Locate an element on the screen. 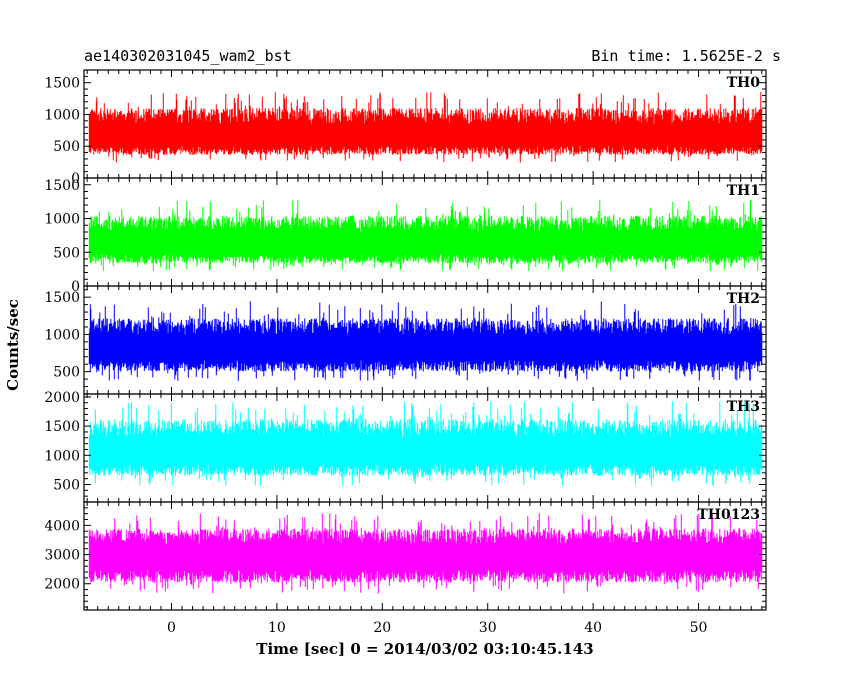  panel-label: TH2 is located at coordinates (743, 299).